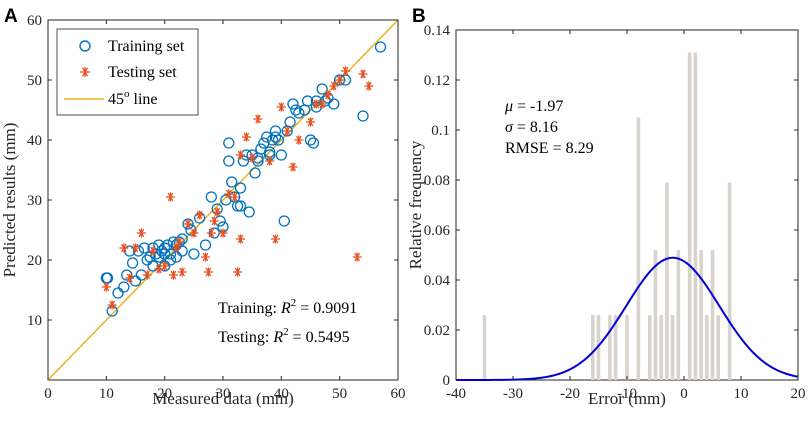 Image resolution: width=809 pixels, height=431 pixels. I want to click on legend-testing-label: Testing set, so click(142, 72).